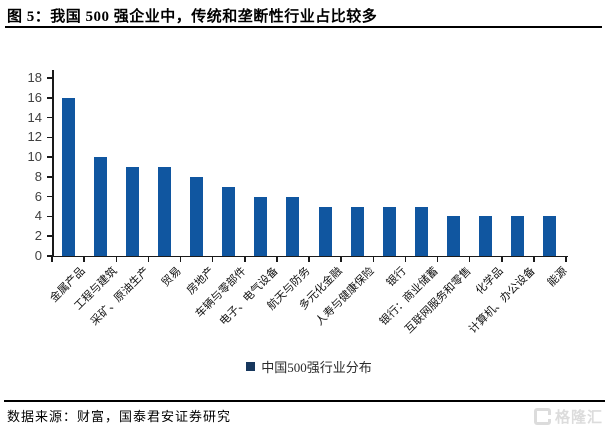  What do you see at coordinates (53, 163) in the screenshot?
I see `y-axis-line` at bounding box center [53, 163].